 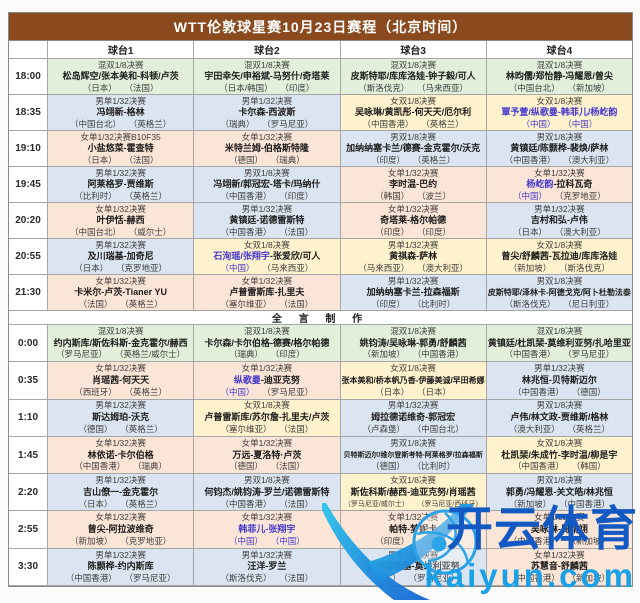 What do you see at coordinates (436, 303) in the screenshot?
I see `country-label: （比利时）` at bounding box center [436, 303].